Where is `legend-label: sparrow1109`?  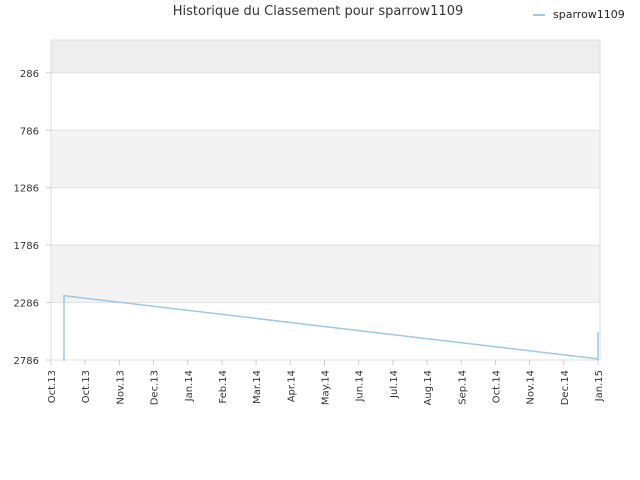
legend-label: sparrow1109 is located at coordinates (589, 14).